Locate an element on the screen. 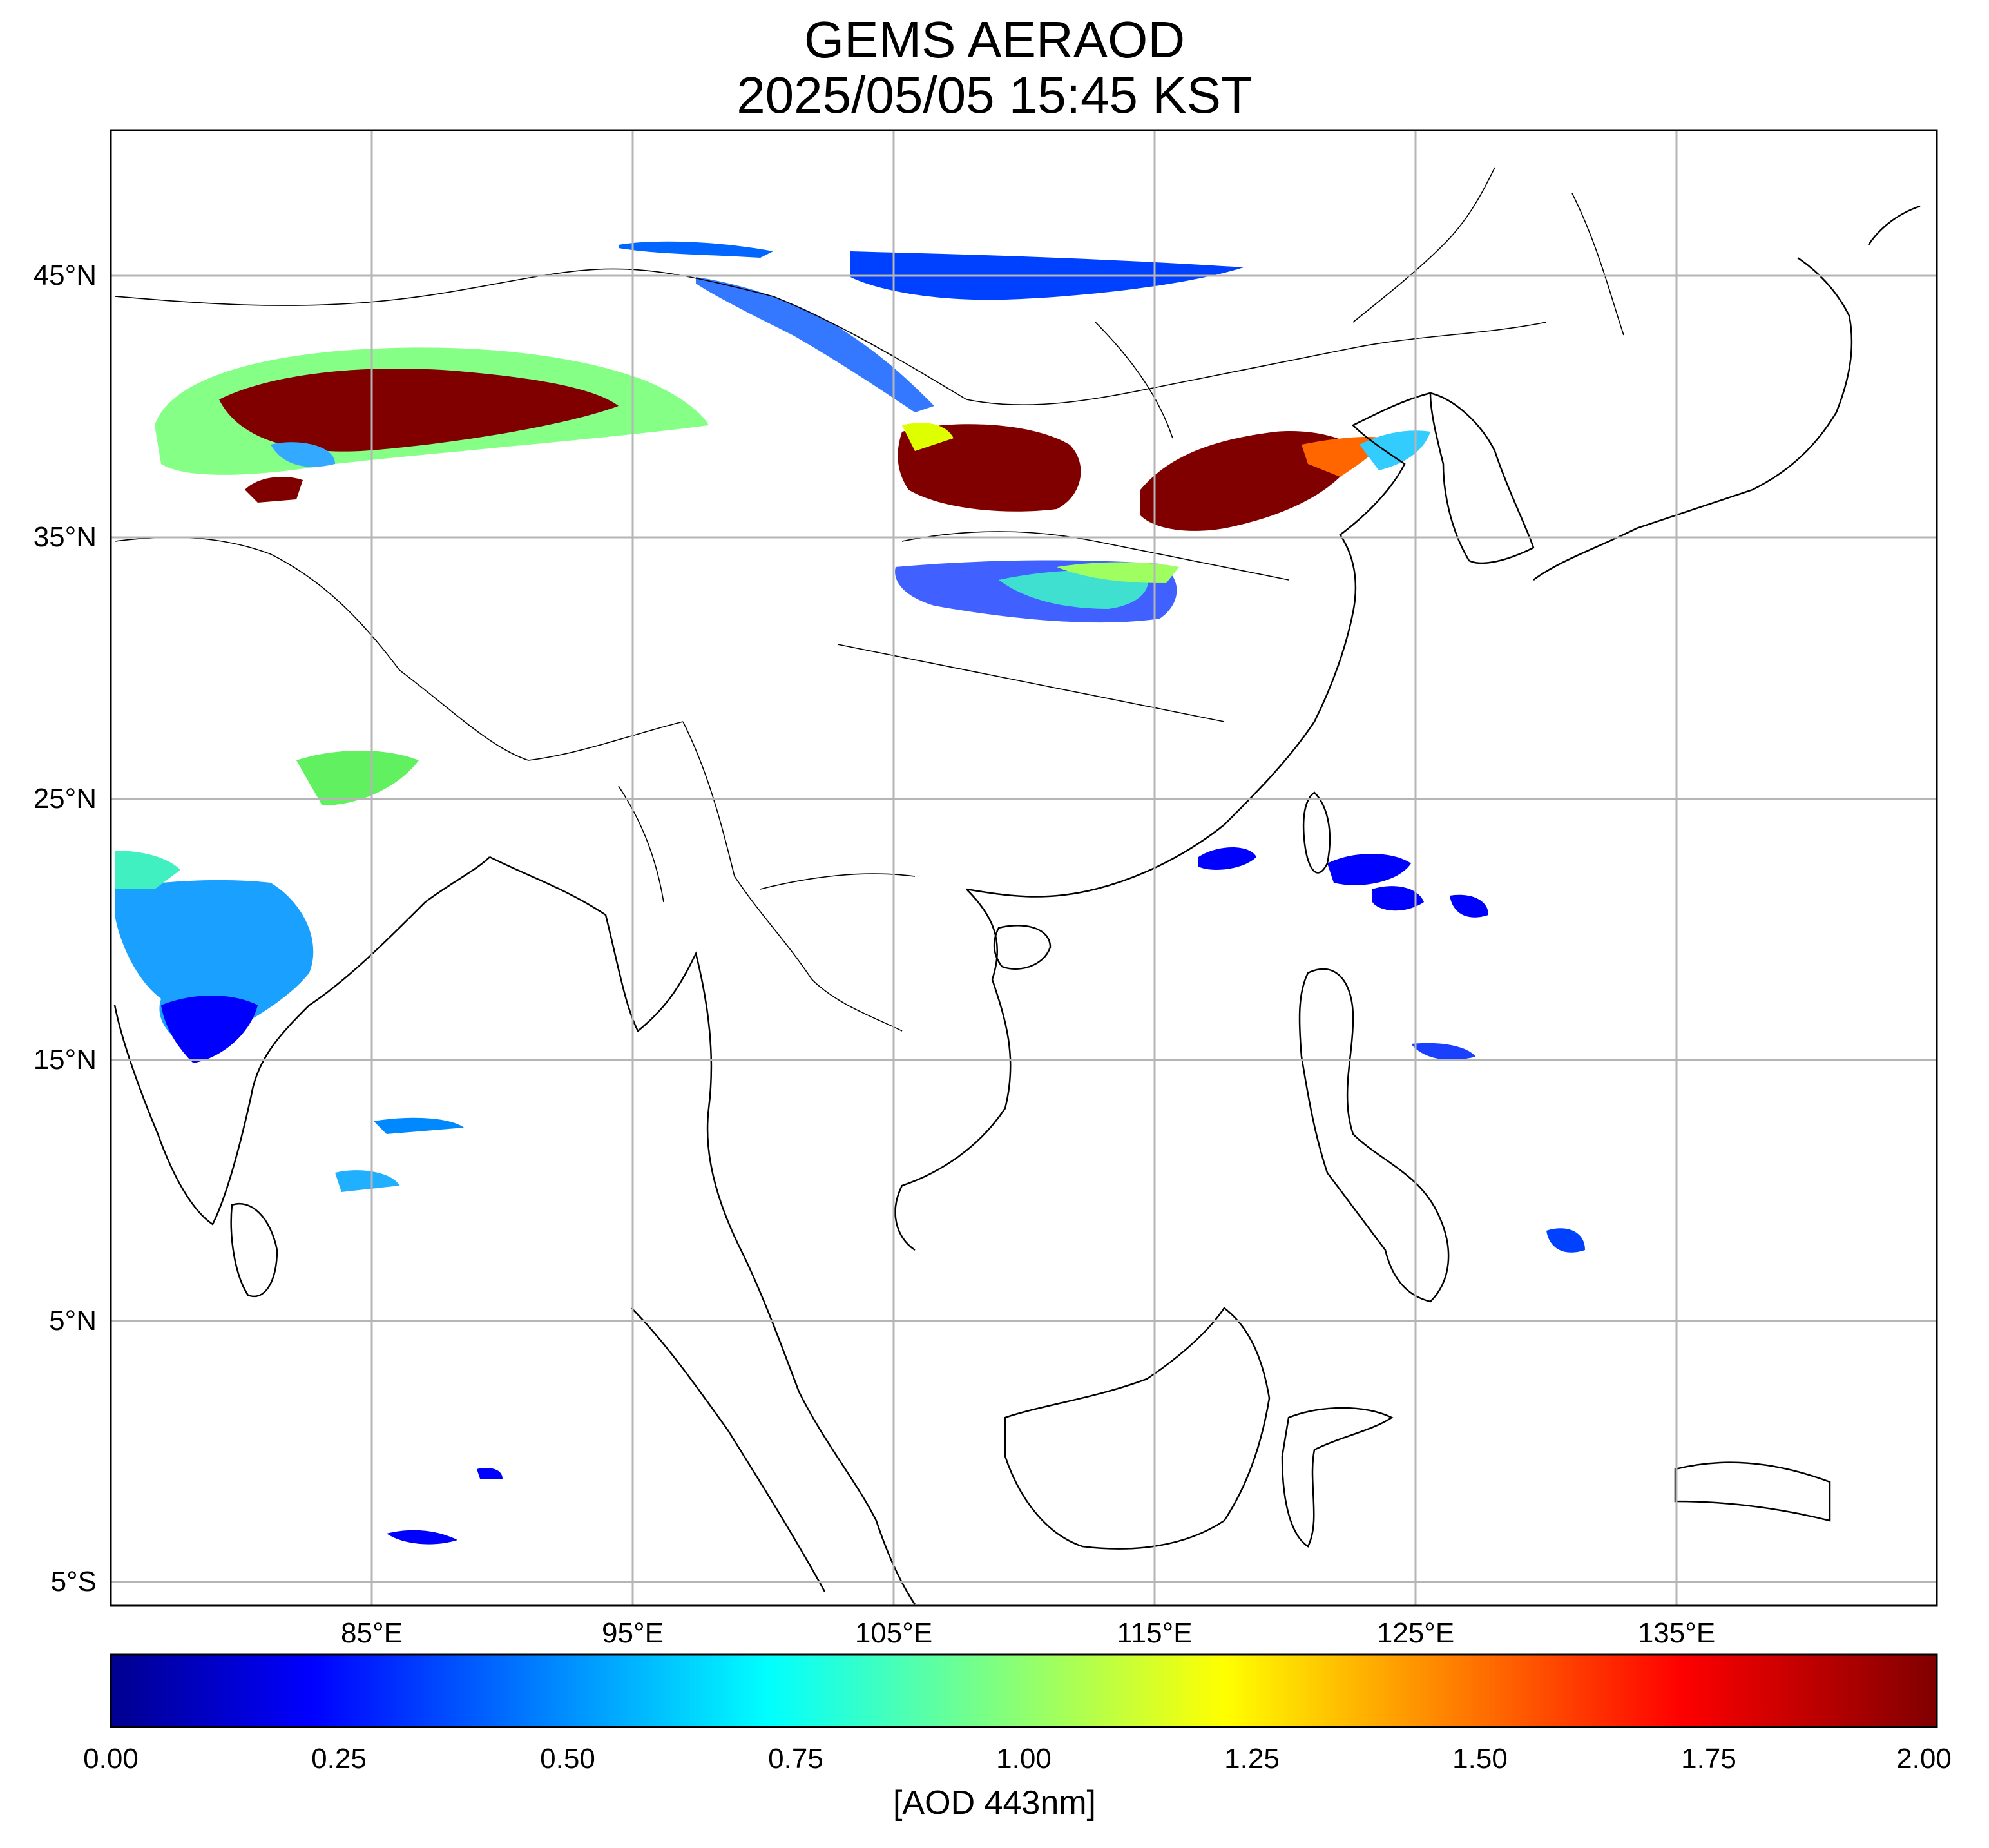  lat-label-5s: 5°S is located at coordinates (73, 1581).